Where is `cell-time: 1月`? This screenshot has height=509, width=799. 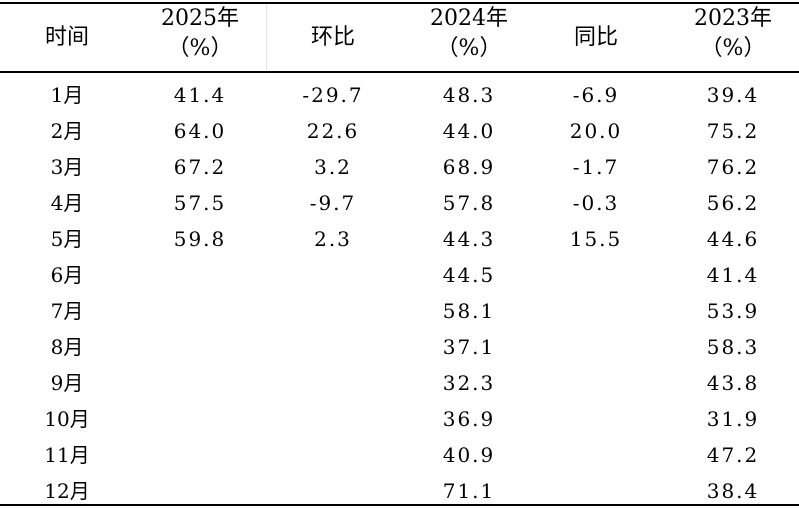
cell-time: 1月 is located at coordinates (67, 95).